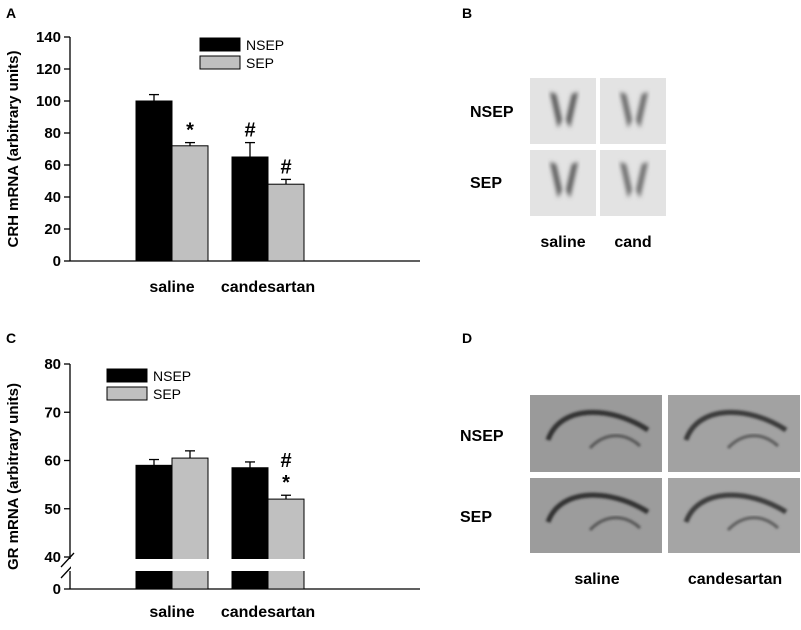 This screenshot has height=630, width=801. I want to click on y-tick-label: 50, so click(52, 509).